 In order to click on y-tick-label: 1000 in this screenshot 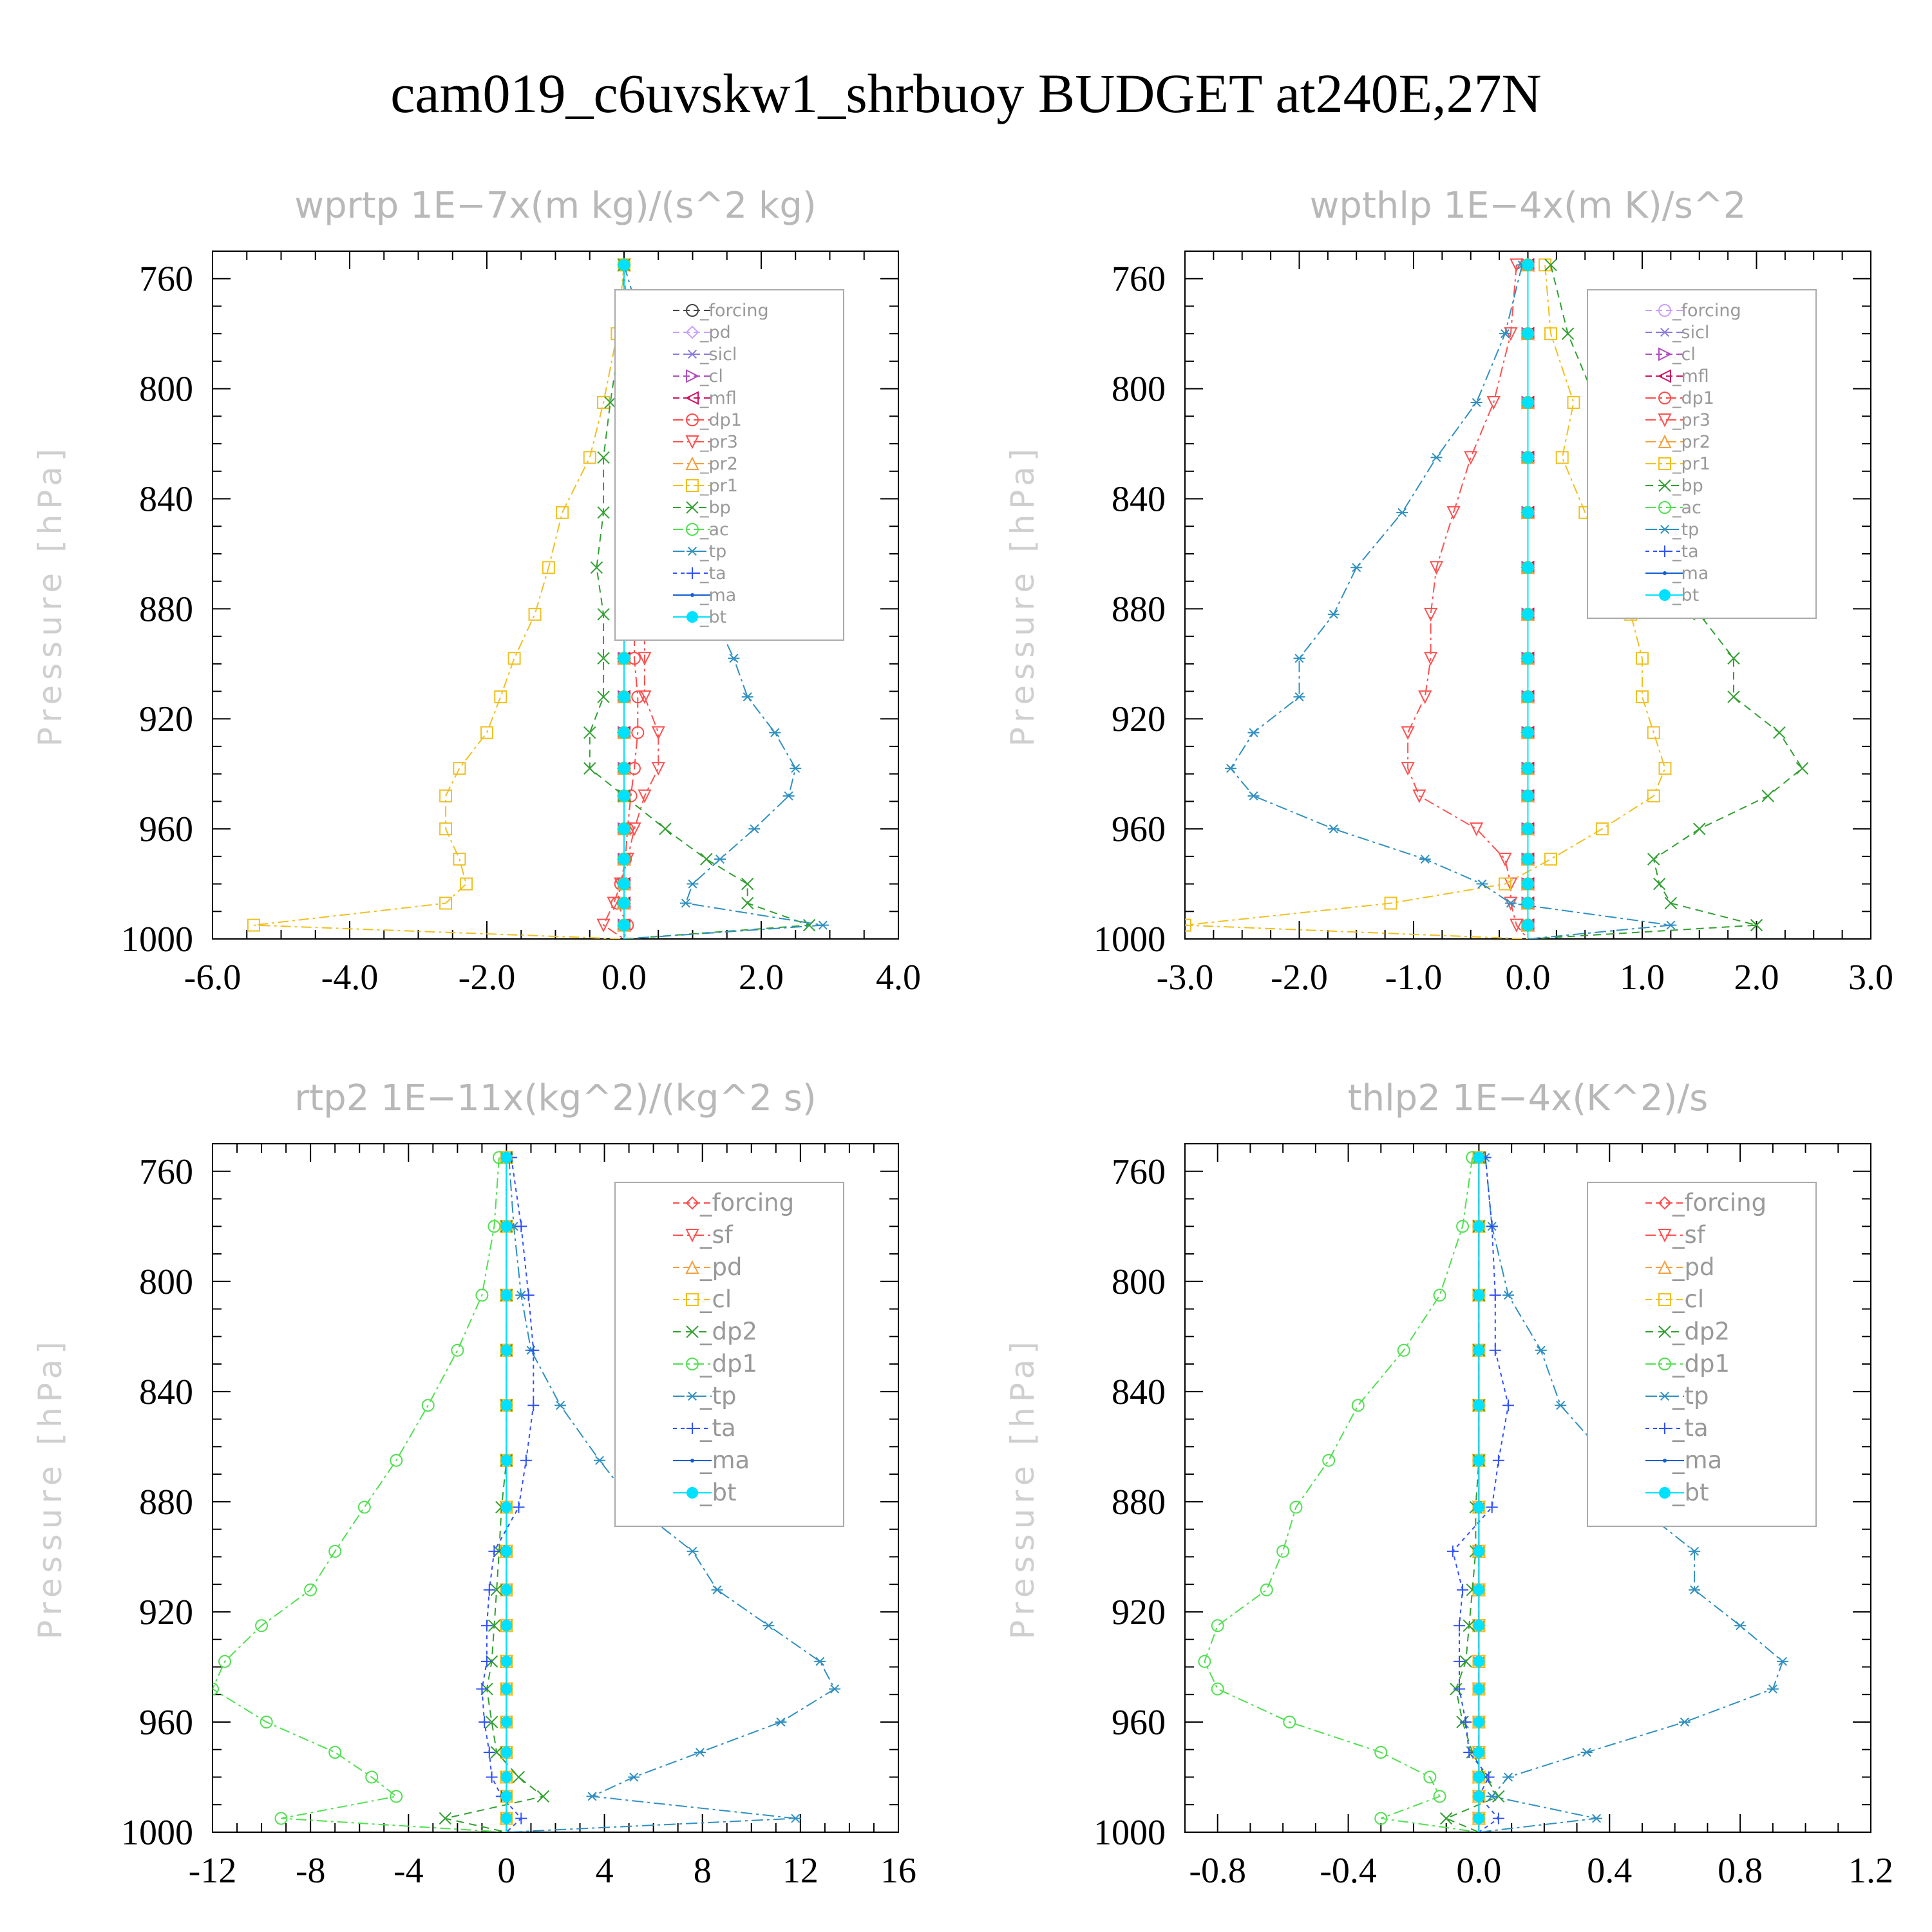, I will do `click(1130, 940)`.